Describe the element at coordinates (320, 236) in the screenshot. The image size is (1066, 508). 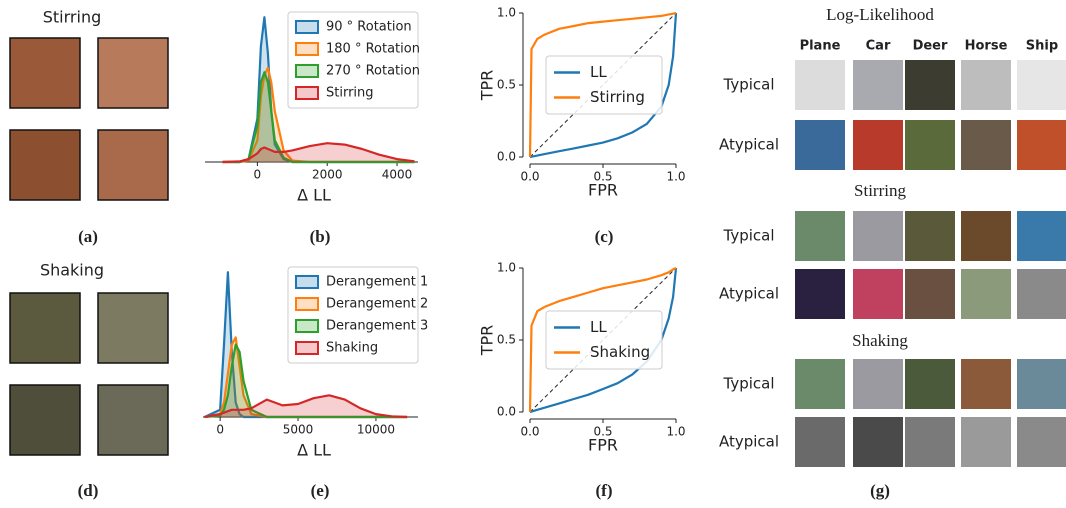
I see `caption: (b)` at that location.